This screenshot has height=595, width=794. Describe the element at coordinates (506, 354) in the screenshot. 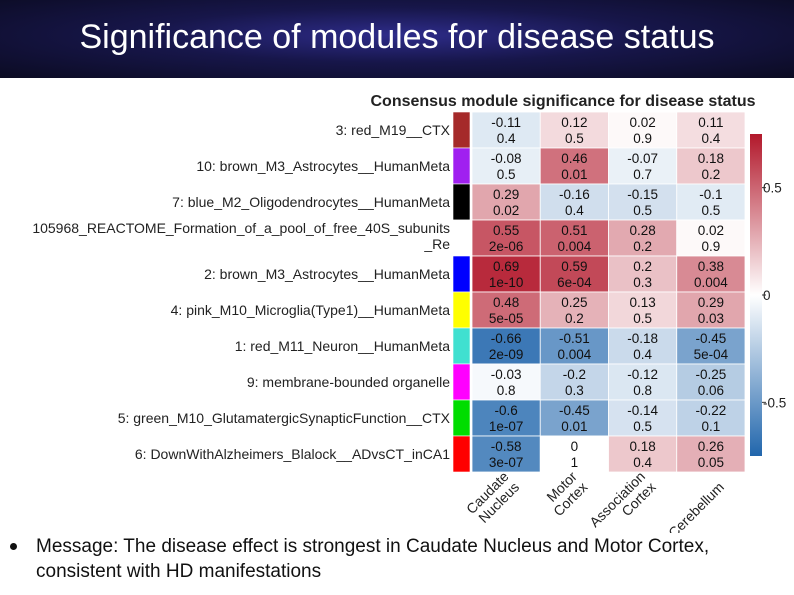

I see `cell-pvalue-label: 2e-09` at that location.